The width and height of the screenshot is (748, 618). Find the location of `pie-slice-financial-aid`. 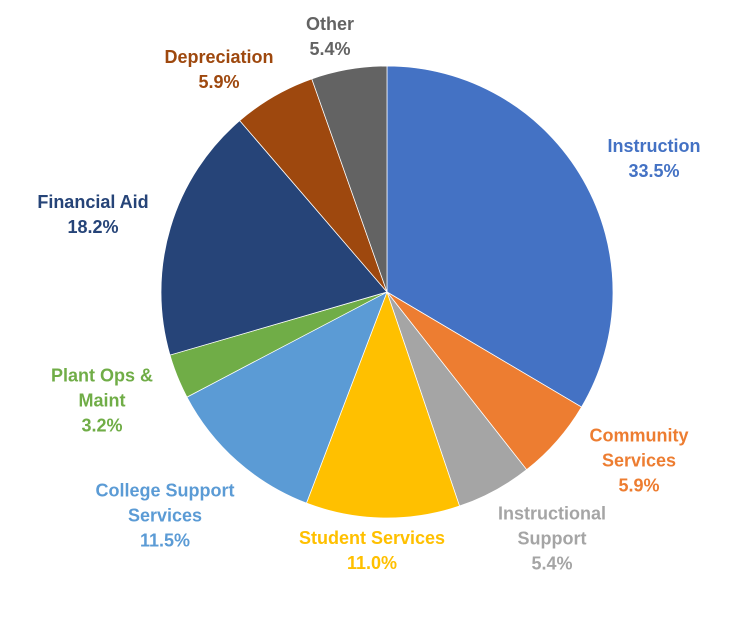

pie-slice-financial-aid is located at coordinates (274, 238).